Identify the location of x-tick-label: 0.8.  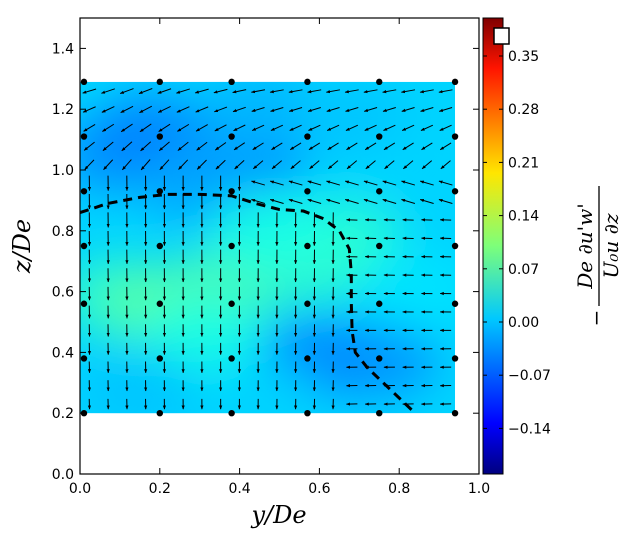
(399, 489).